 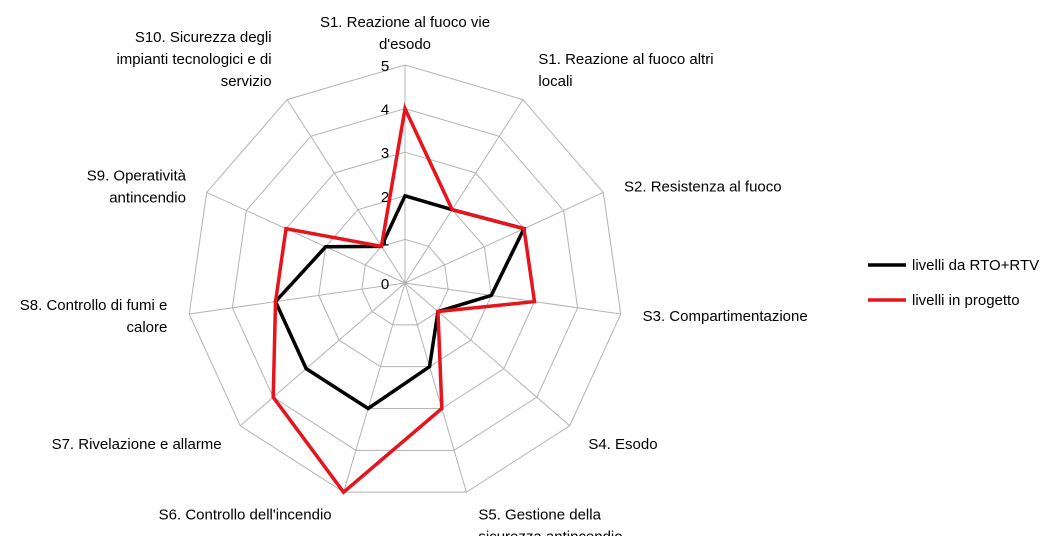 What do you see at coordinates (203, 37) in the screenshot?
I see `category-label: S10. Sicurezza degli` at bounding box center [203, 37].